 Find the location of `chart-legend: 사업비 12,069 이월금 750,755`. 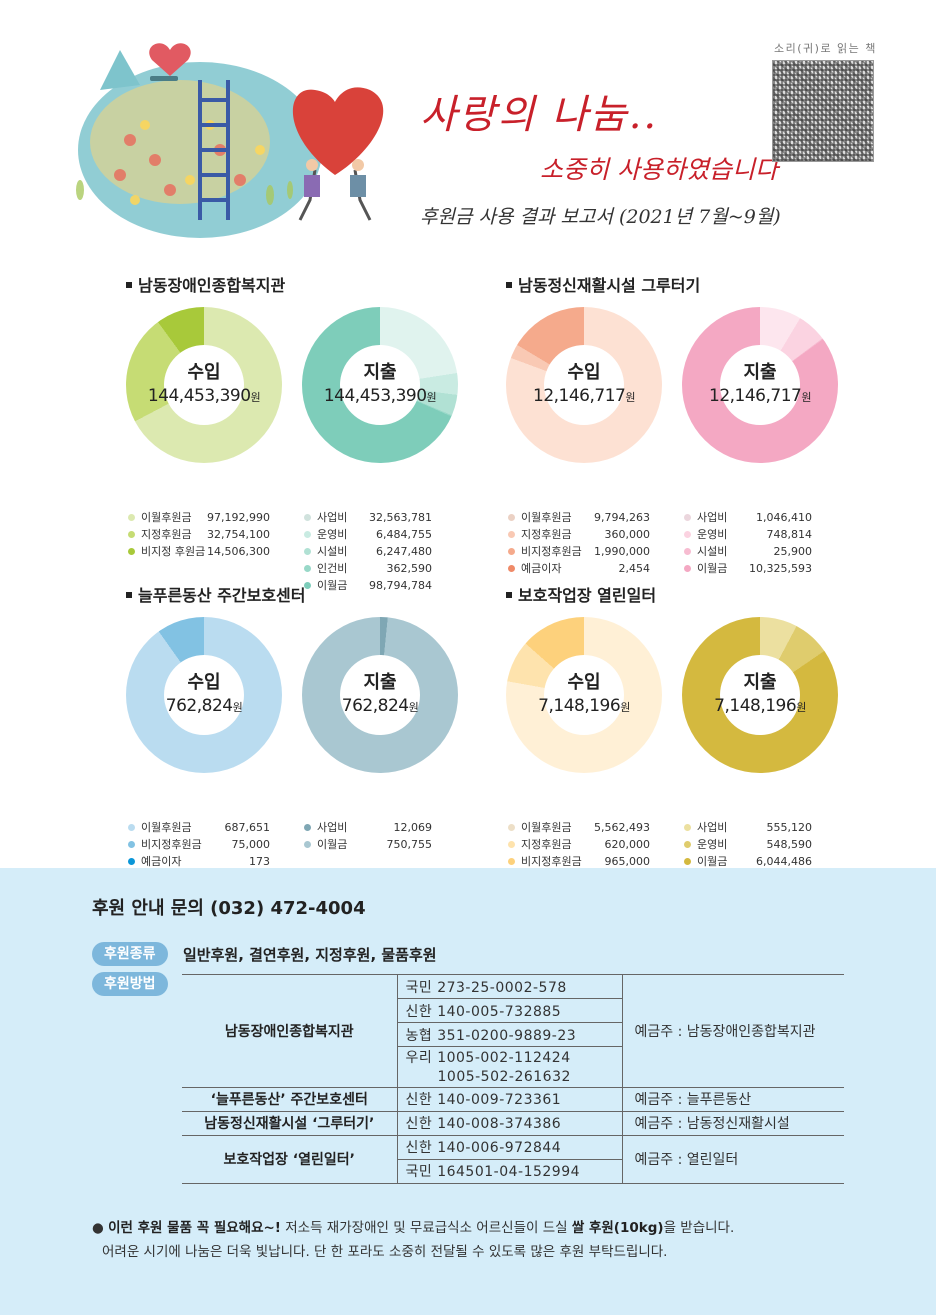

chart-legend: 사업비 12,069 이월금 750,755 is located at coordinates (368, 836).